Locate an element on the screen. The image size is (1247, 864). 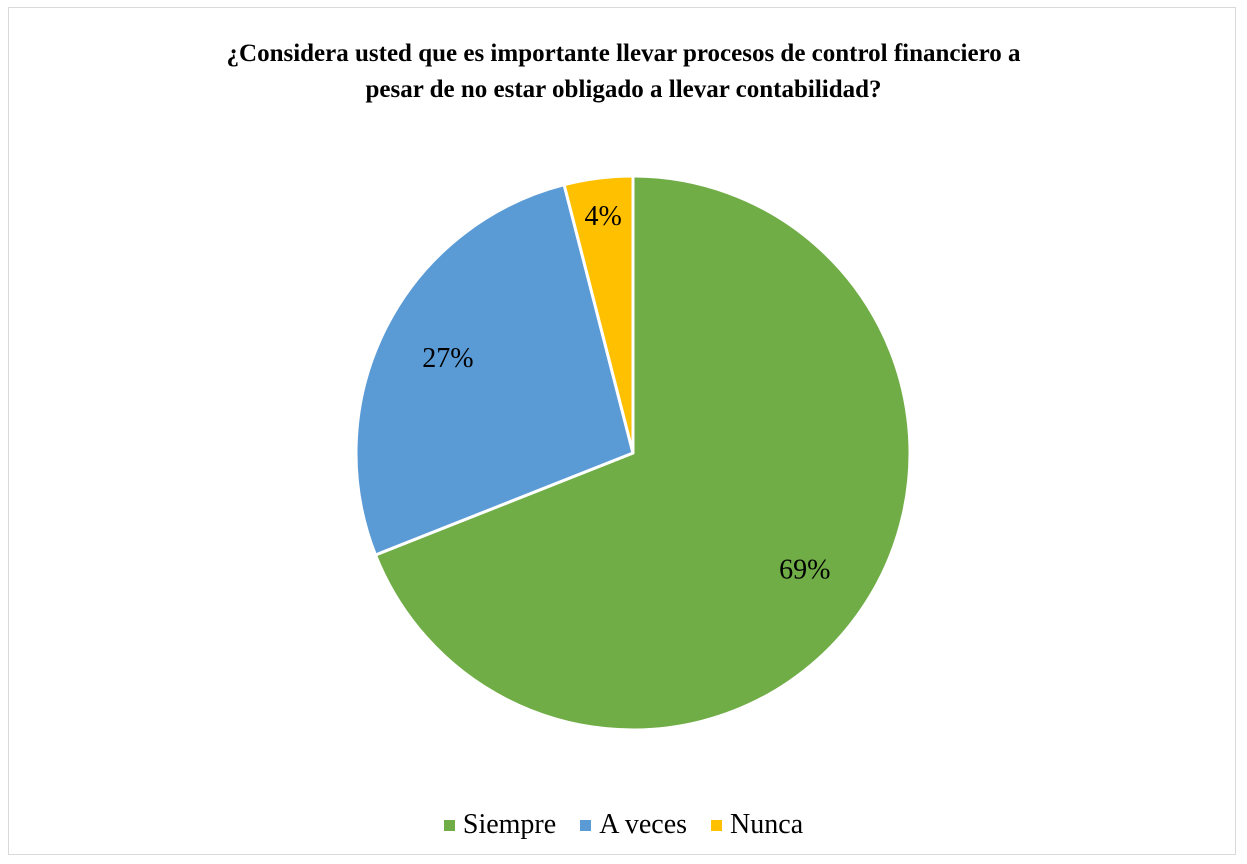
legend-item-nunca: Nunca is located at coordinates (757, 825).